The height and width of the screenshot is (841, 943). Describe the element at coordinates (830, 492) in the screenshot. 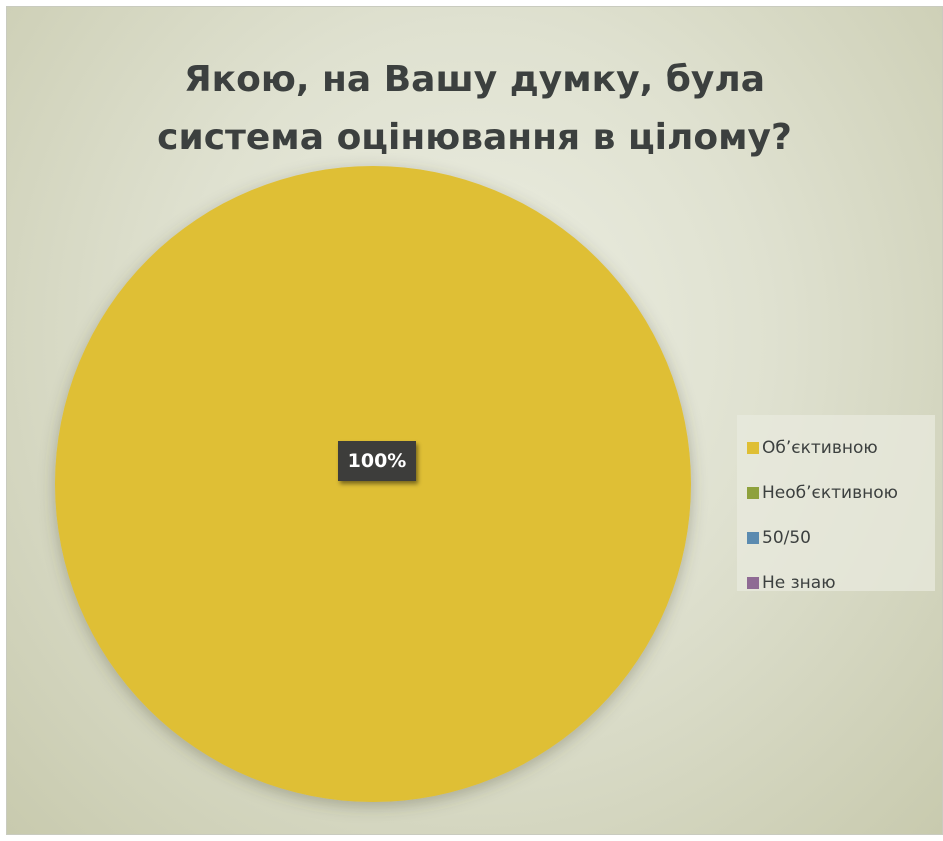

I see `legend-label-non-objective: Необ’єктивною` at that location.